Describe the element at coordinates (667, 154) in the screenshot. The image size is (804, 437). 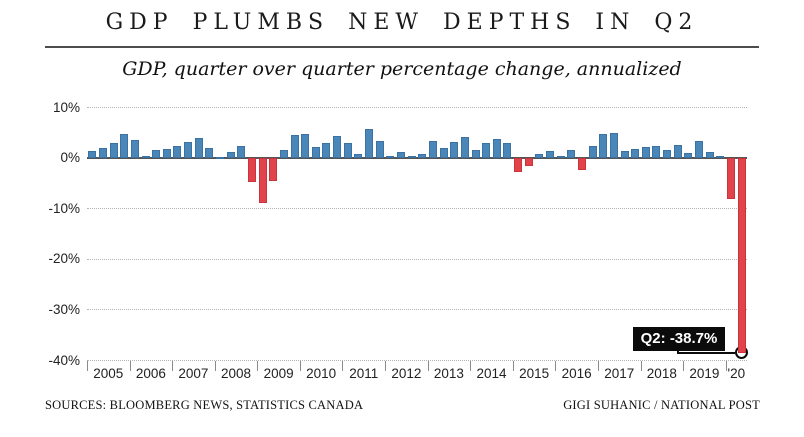
I see `bar-2018Q3` at that location.